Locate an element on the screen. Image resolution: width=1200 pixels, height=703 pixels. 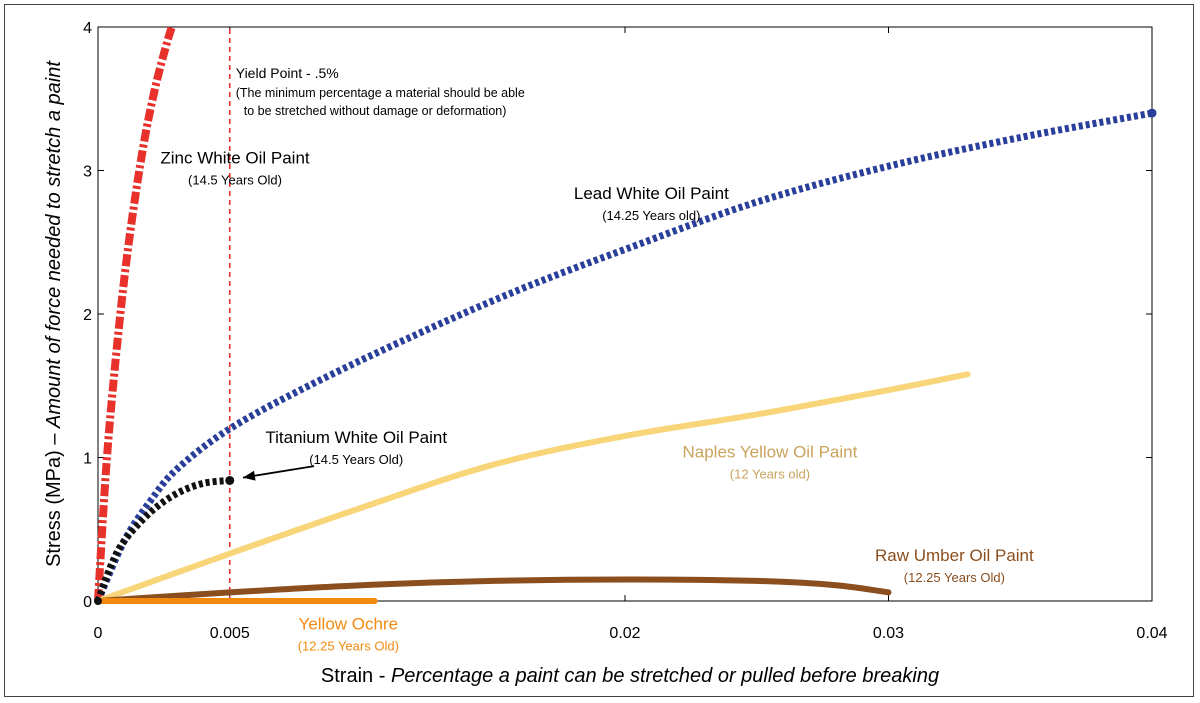
y-tick-label: 4 is located at coordinates (87, 28).